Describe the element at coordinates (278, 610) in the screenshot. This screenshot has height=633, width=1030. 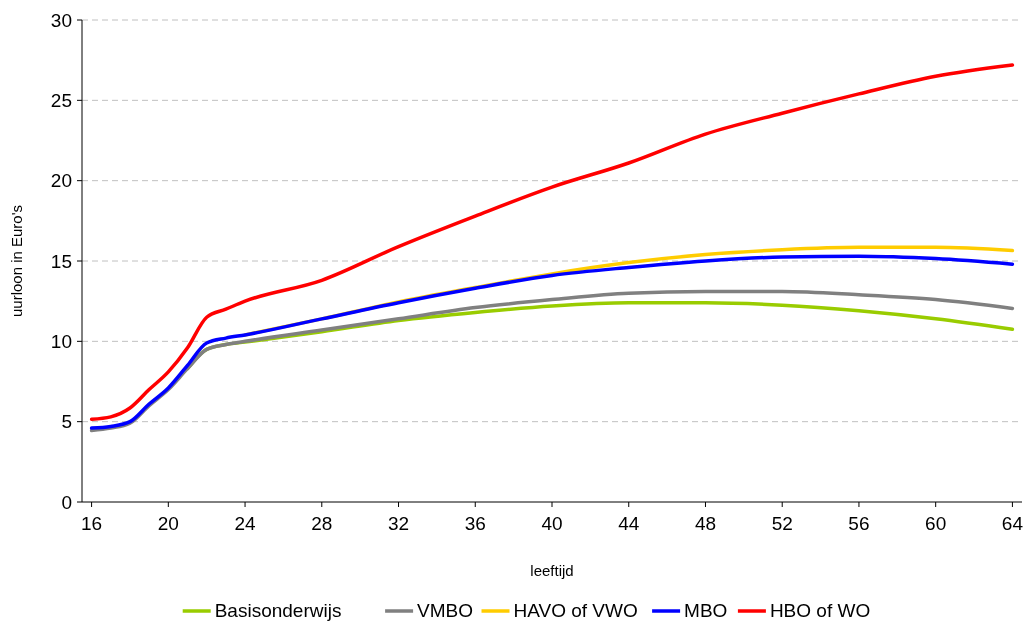
I see `legend-label: Basisonderwijs` at that location.